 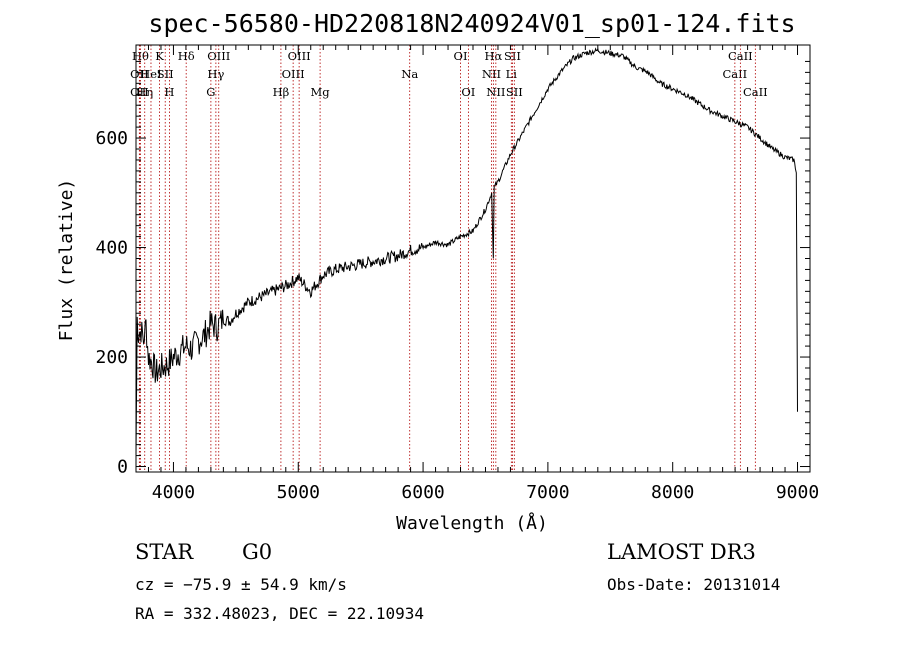 What do you see at coordinates (159, 56) in the screenshot?
I see `spectral-line-label: K` at bounding box center [159, 56].